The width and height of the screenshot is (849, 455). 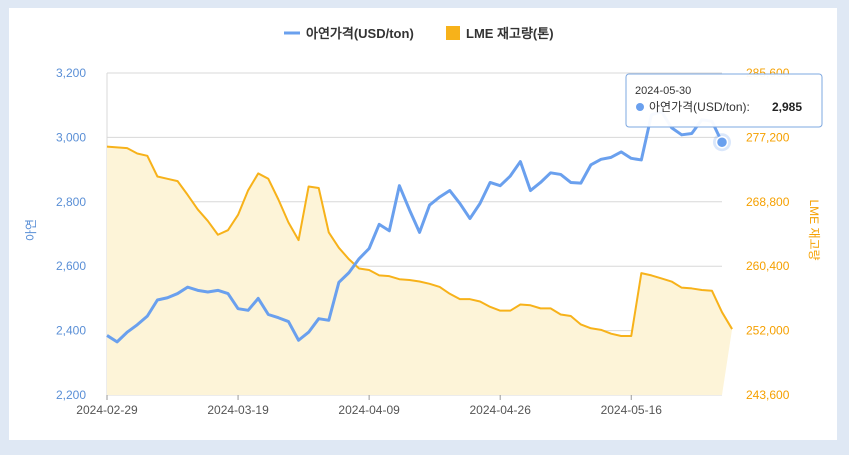 I want to click on tooltip-label: 아연가격(USD/ton):, so click(x=699, y=107).